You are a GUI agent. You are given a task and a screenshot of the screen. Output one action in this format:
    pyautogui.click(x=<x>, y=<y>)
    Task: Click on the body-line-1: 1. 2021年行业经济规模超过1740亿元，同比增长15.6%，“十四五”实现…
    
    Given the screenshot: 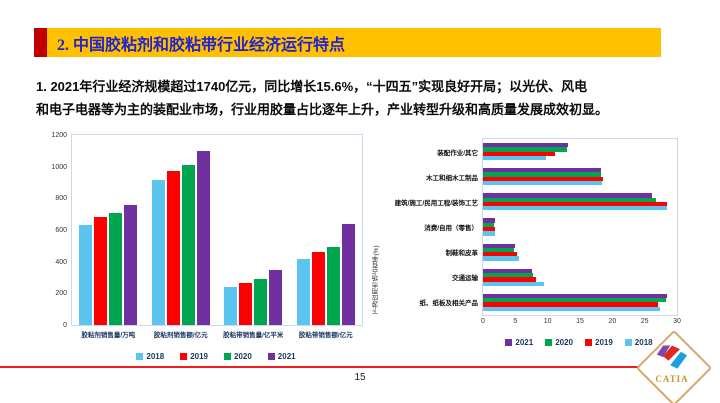 What is the action you would take?
    pyautogui.click(x=312, y=86)
    